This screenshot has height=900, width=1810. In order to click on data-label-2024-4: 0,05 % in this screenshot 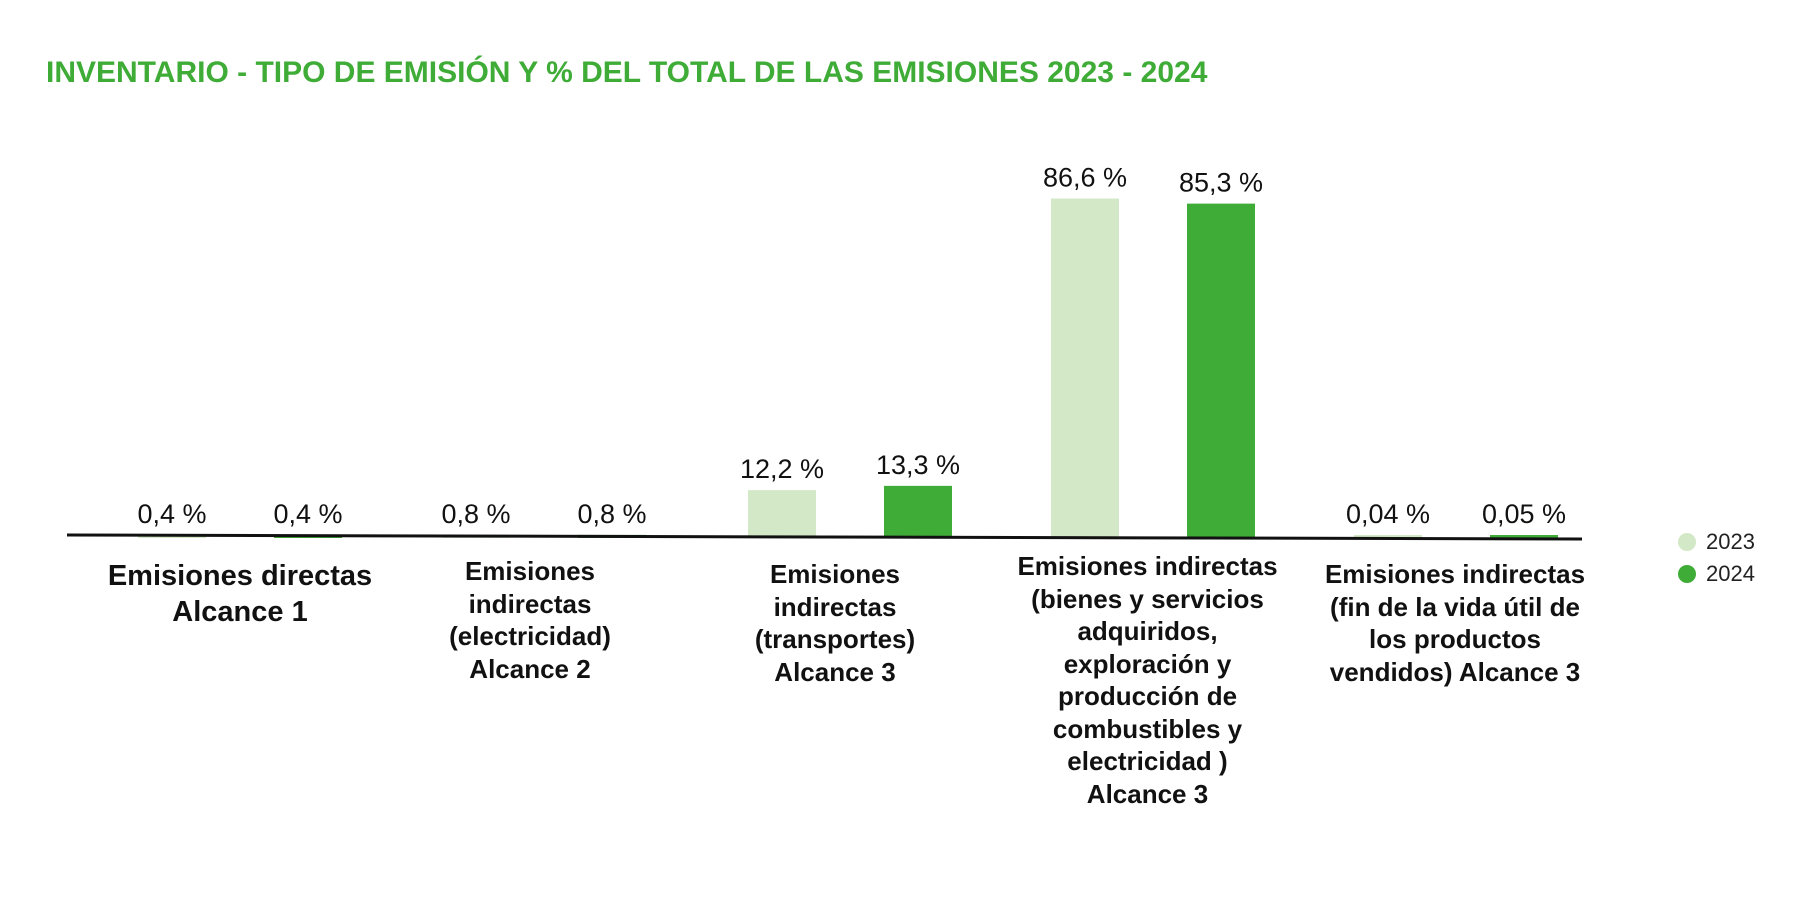, I will do `click(1524, 514)`.